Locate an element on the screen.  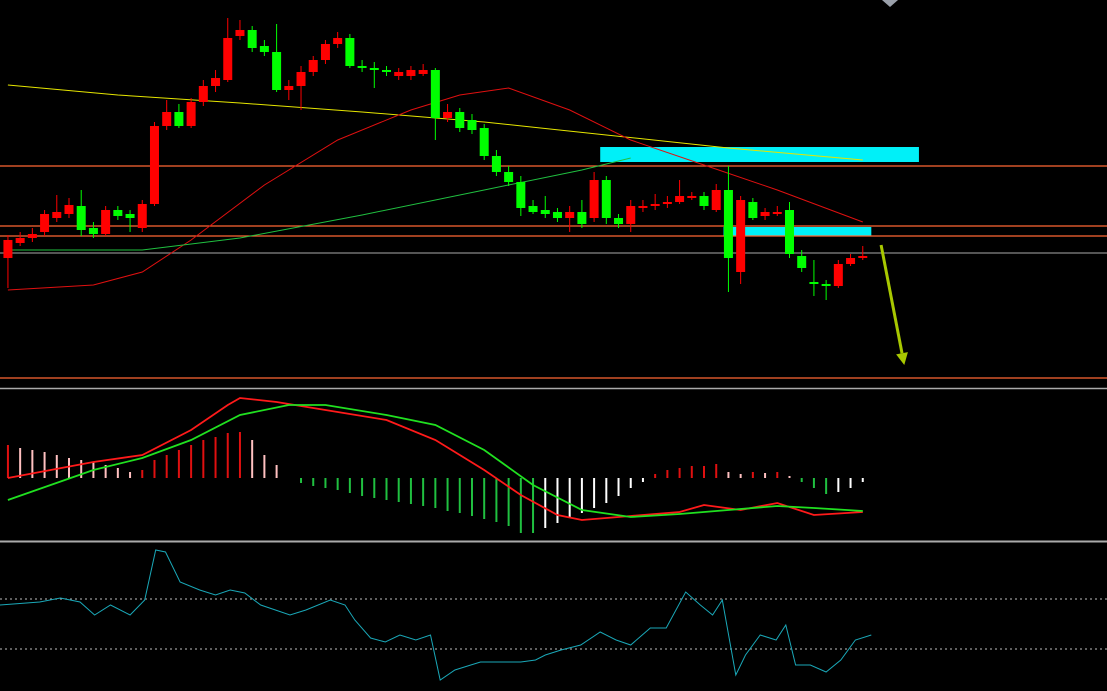
arrow-shaft is located at coordinates (891, 299).